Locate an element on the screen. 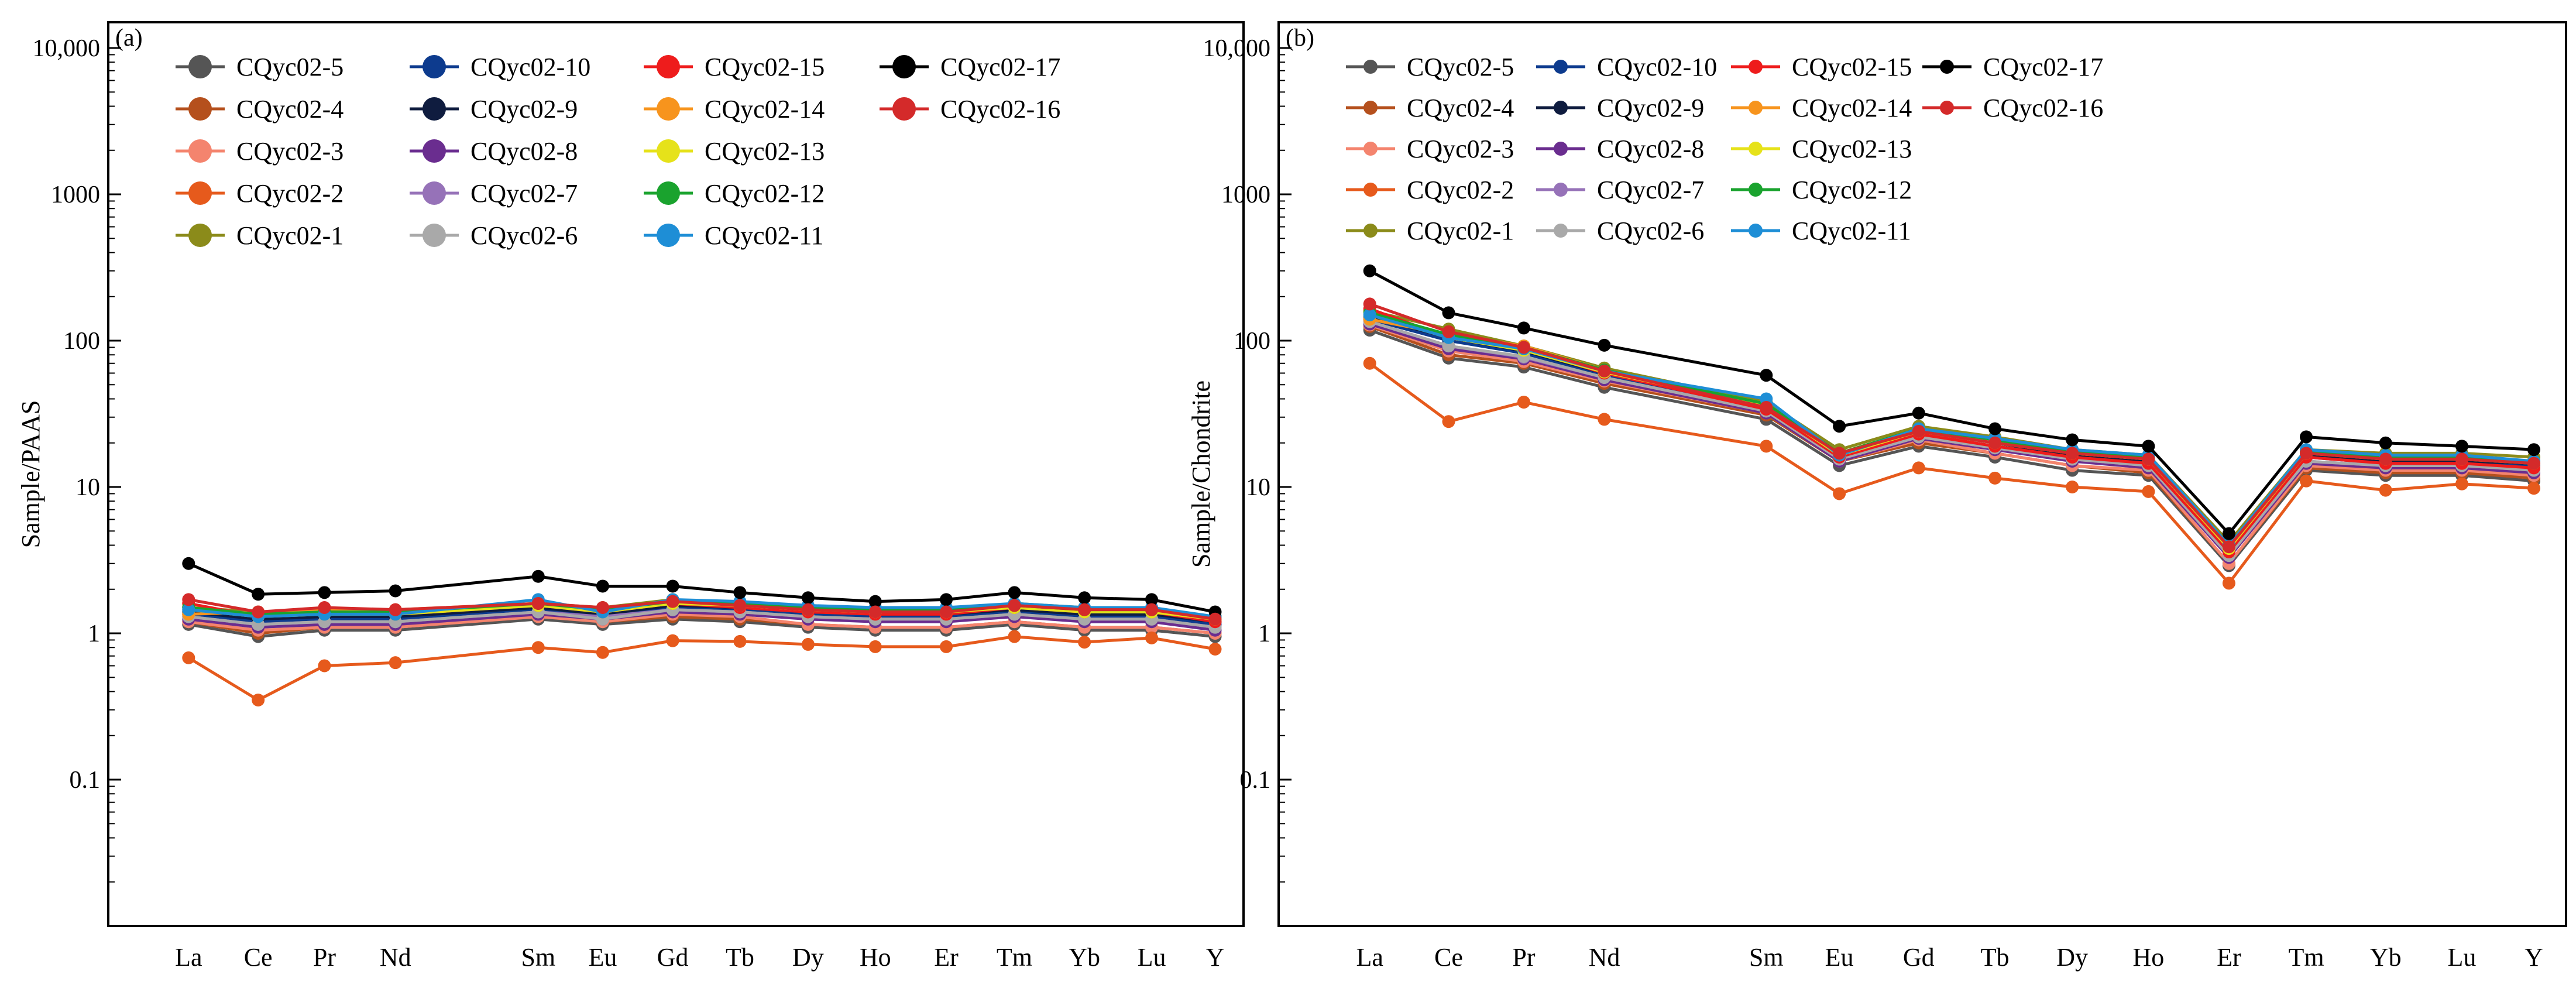  legend-label: CQyc02-15 is located at coordinates (1852, 67).